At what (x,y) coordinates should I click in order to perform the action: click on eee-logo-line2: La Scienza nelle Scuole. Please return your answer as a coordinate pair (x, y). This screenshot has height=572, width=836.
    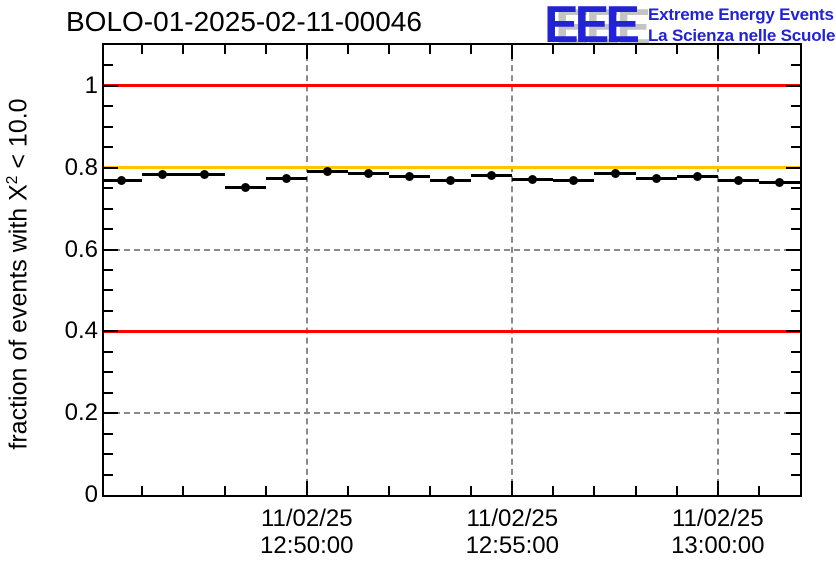
    Looking at the image, I should click on (742, 35).